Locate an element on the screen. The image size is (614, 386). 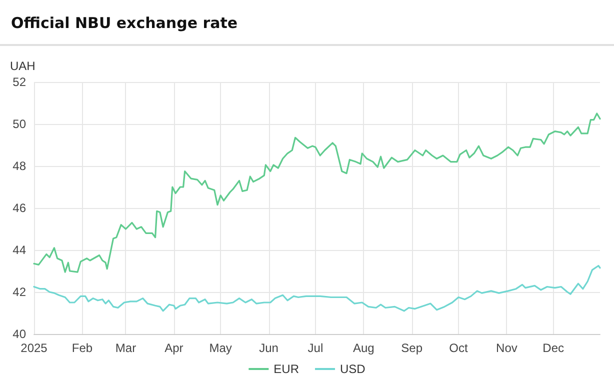
x-tick-label: Mar is located at coordinates (125, 348).